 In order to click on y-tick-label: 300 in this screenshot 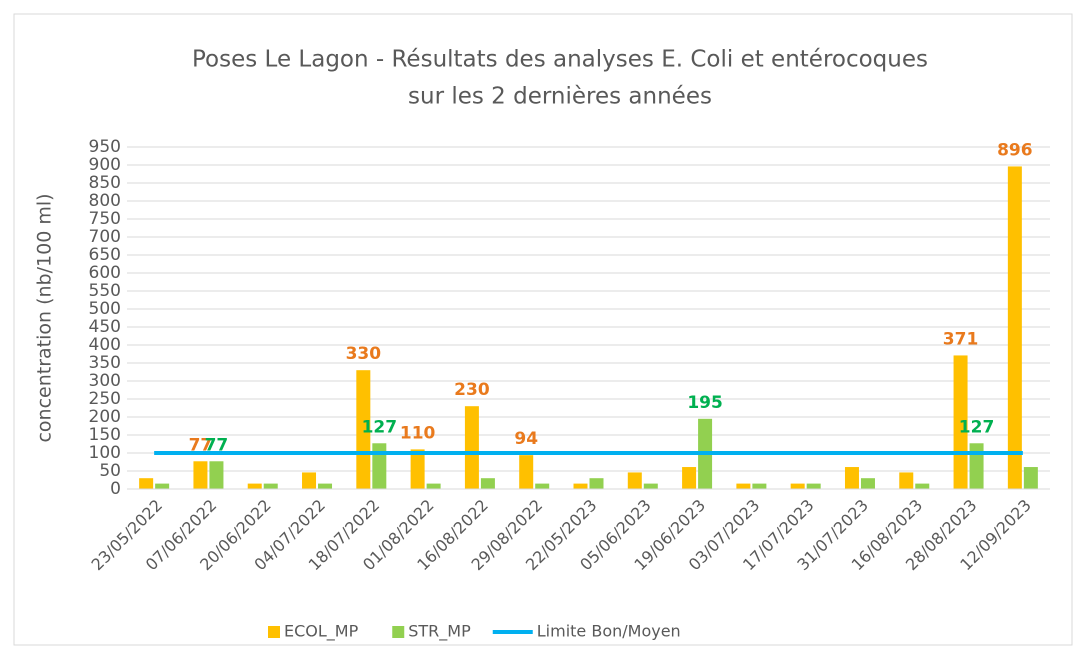, I will do `click(105, 381)`.